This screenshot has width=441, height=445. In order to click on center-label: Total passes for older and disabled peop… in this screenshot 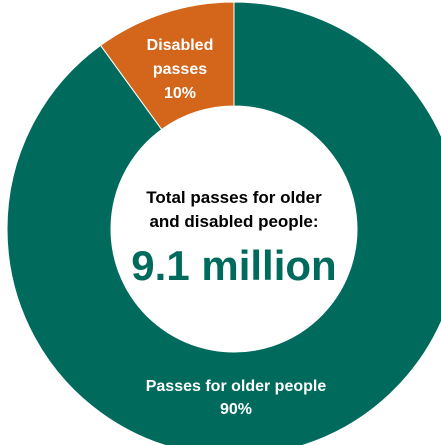, I will do `click(233, 238)`.